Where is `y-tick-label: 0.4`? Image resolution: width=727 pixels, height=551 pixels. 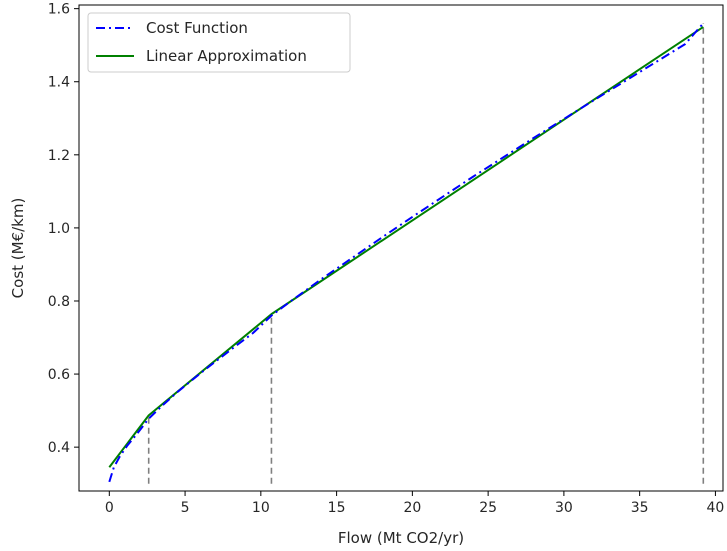 y-tick-label: 0.4 is located at coordinates (59, 448).